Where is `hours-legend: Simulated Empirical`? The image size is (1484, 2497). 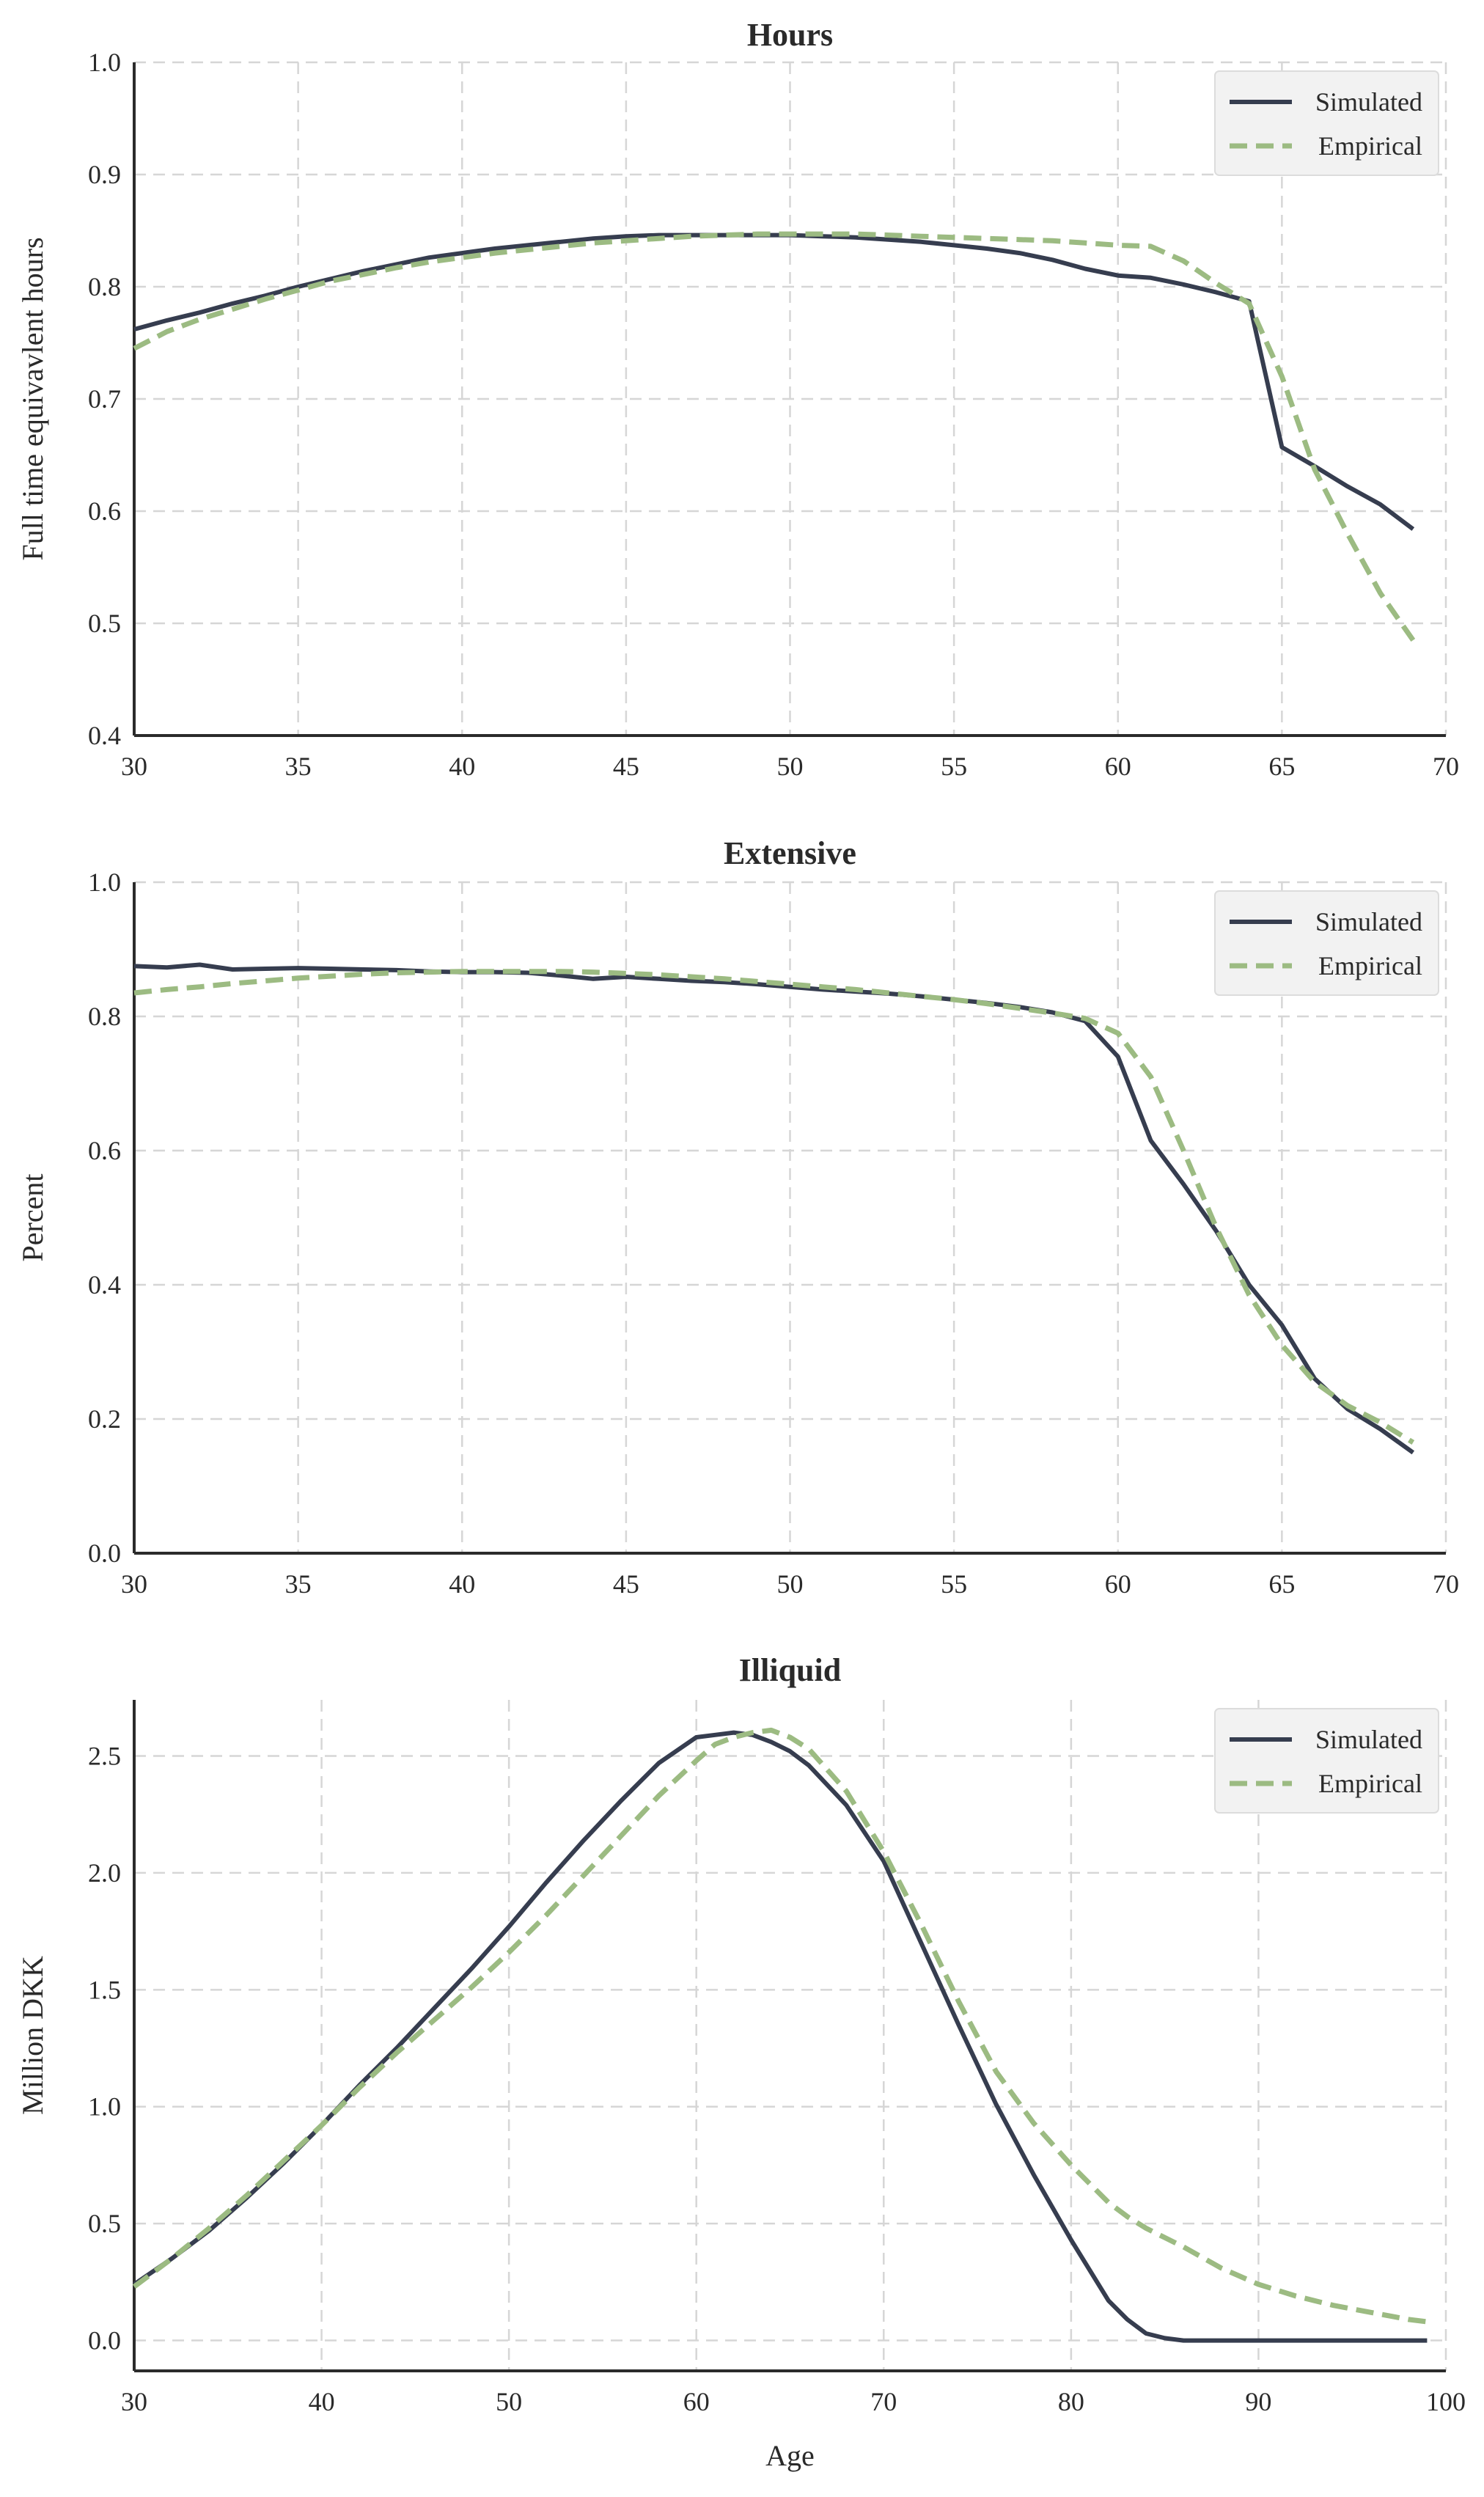 hours-legend: Simulated Empirical is located at coordinates (1326, 123).